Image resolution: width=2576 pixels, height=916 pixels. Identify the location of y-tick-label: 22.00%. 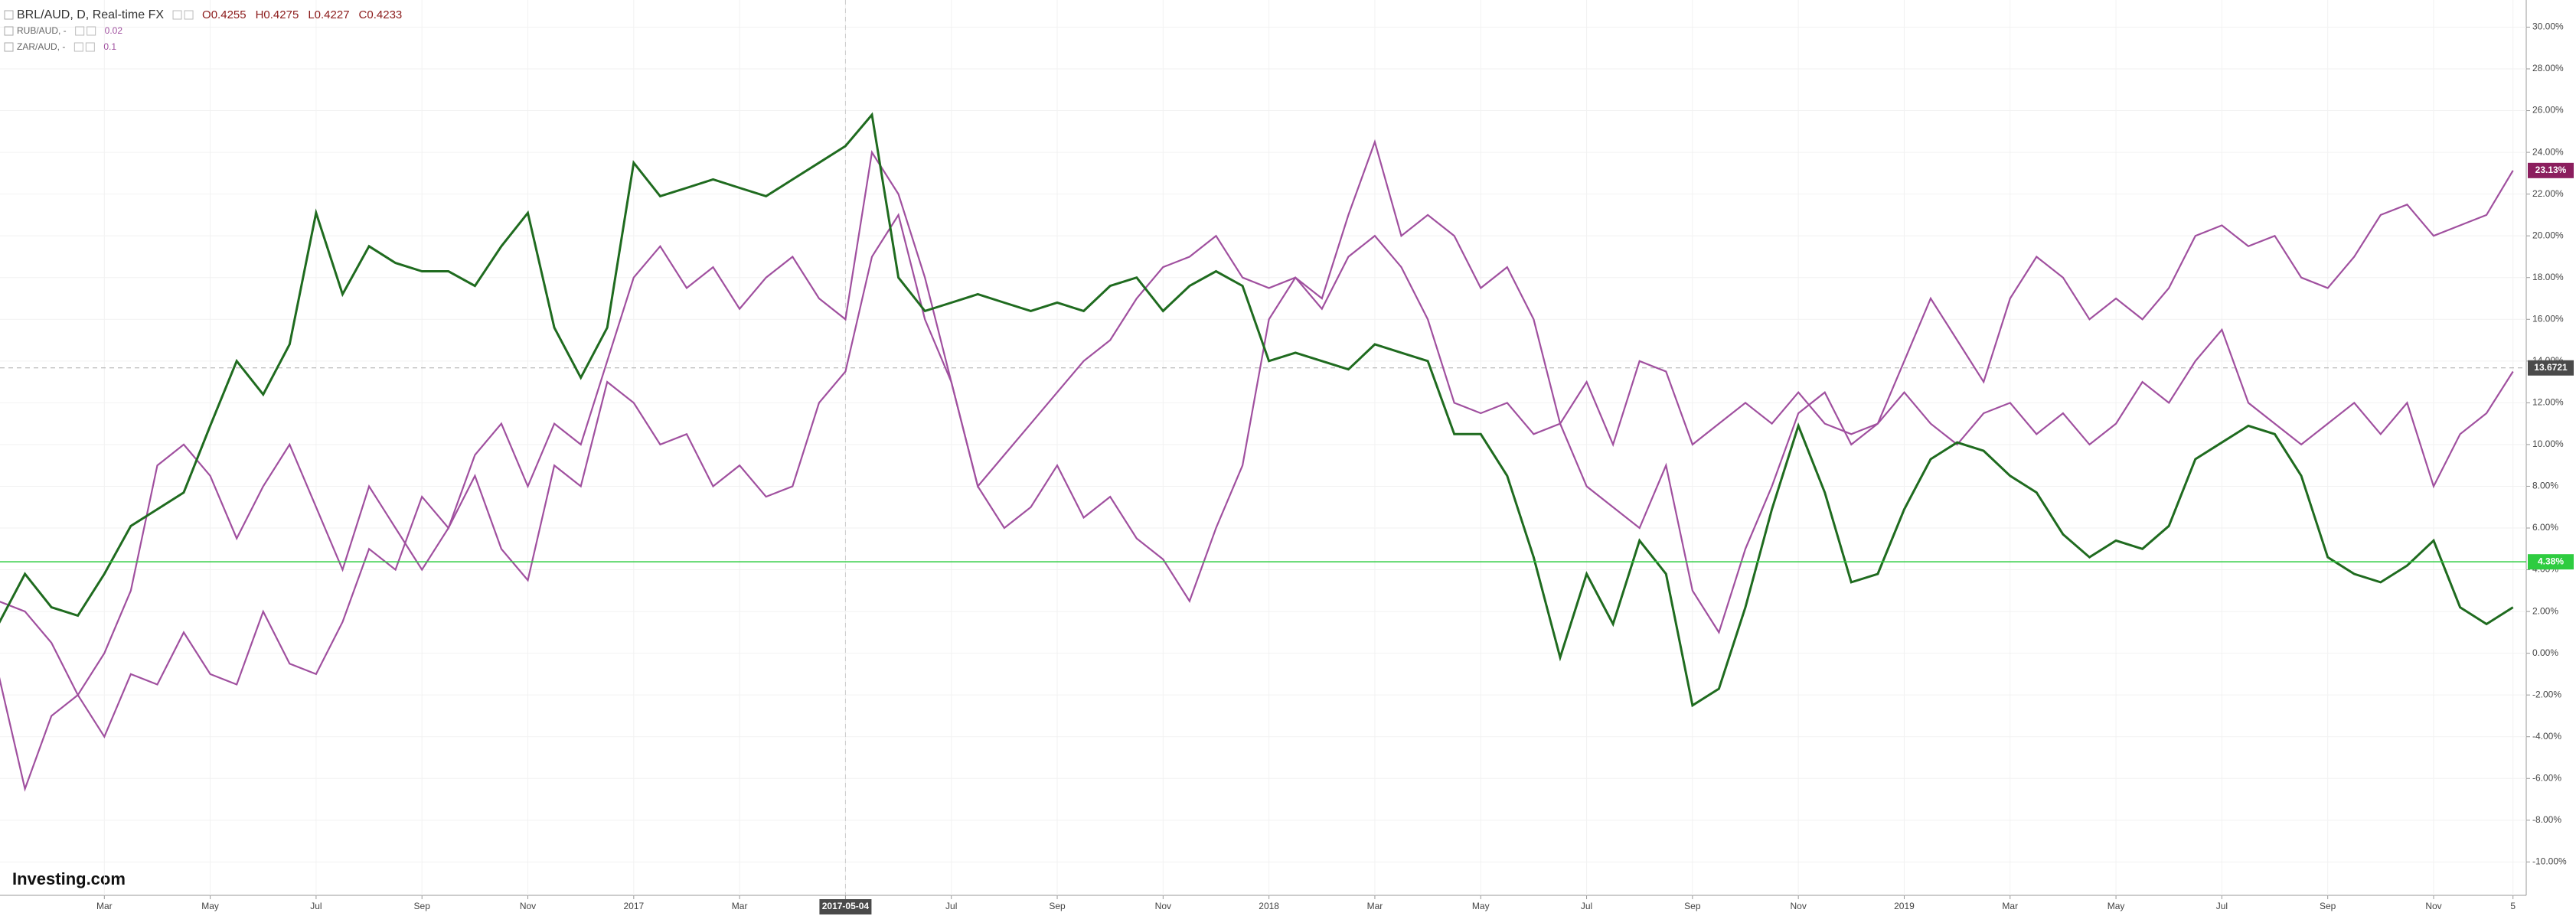
(2548, 193).